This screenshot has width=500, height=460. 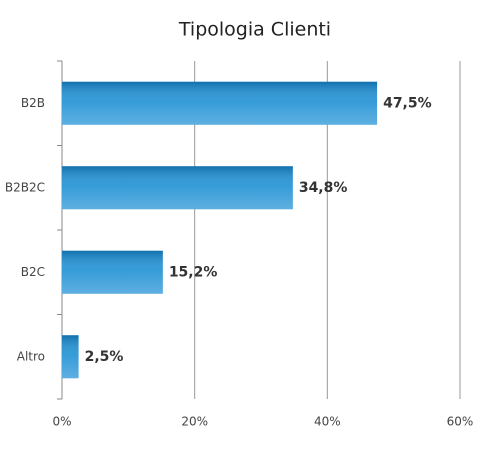 I want to click on x-tick-label: 60%, so click(x=460, y=422).